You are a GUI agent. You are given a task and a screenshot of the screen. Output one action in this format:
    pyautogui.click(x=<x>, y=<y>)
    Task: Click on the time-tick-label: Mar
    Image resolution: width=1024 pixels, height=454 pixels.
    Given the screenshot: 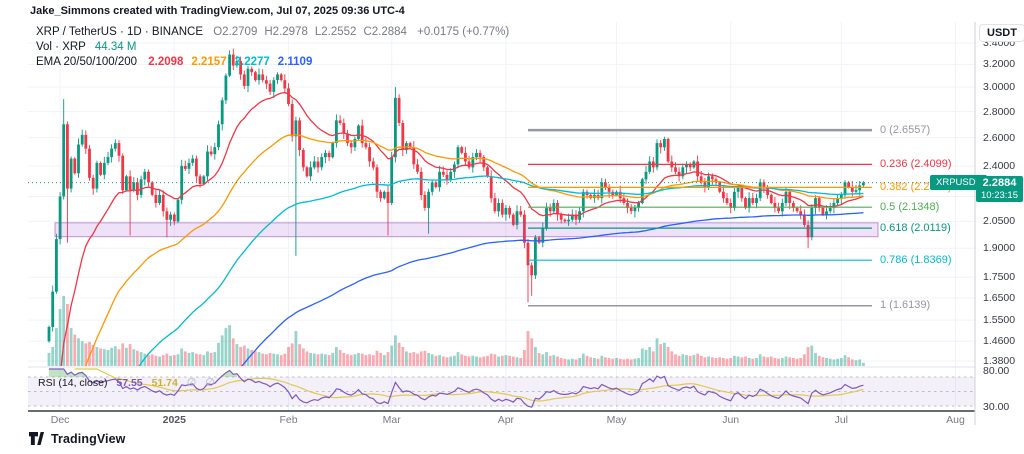 What is the action you would take?
    pyautogui.click(x=391, y=420)
    